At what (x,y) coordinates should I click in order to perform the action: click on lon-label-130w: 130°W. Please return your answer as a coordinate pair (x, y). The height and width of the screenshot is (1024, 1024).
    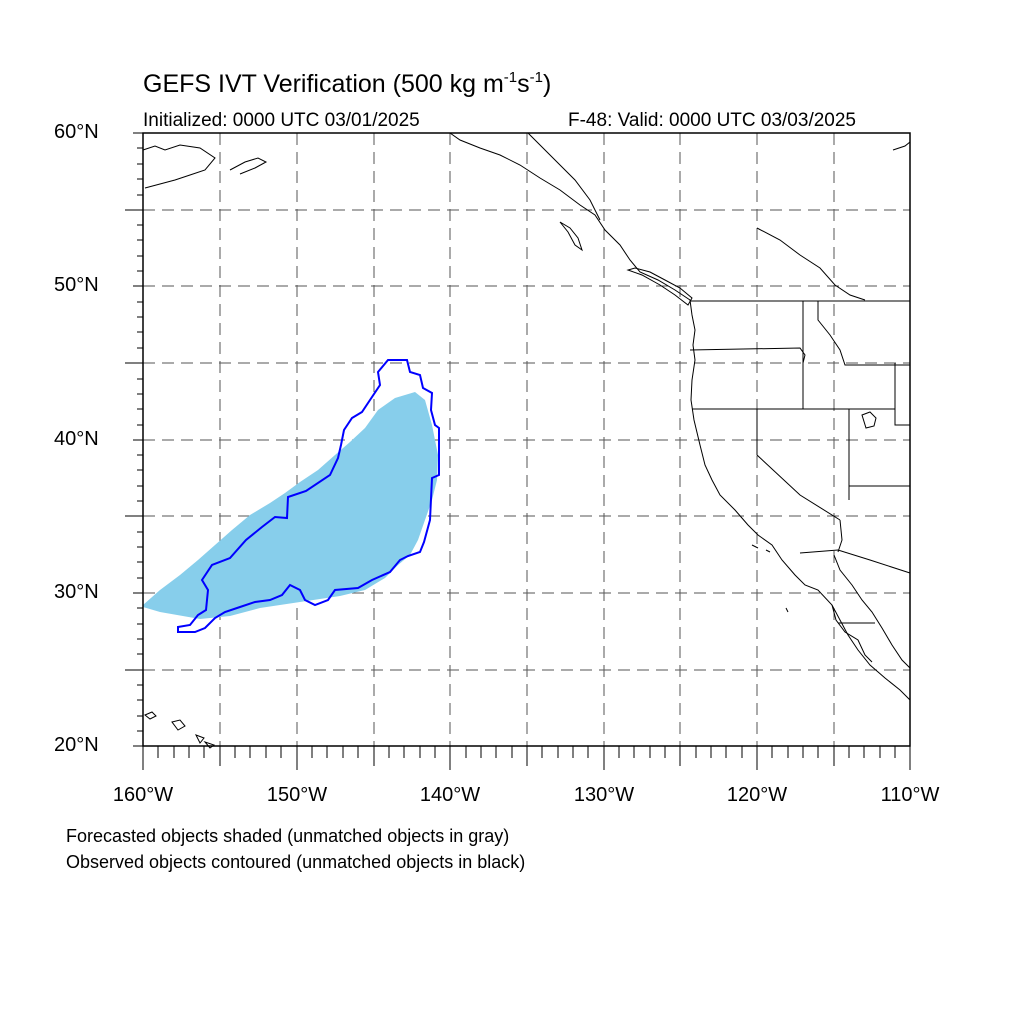
    Looking at the image, I should click on (604, 795).